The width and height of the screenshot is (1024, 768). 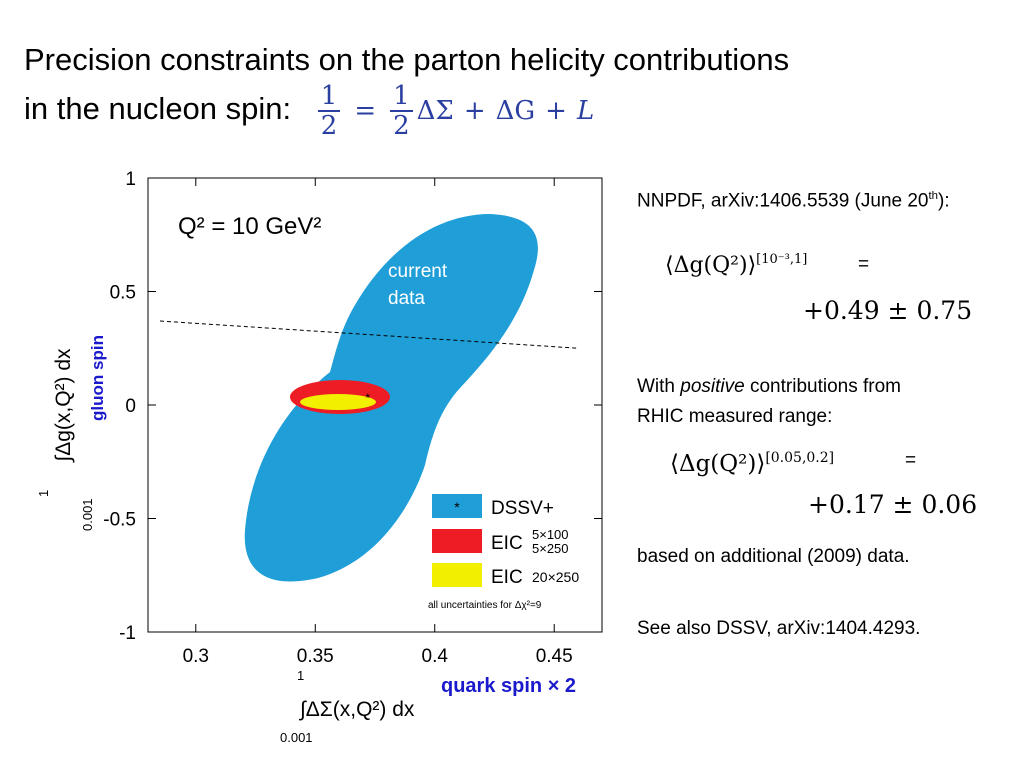 I want to click on equals-sign: =, so click(x=365, y=111).